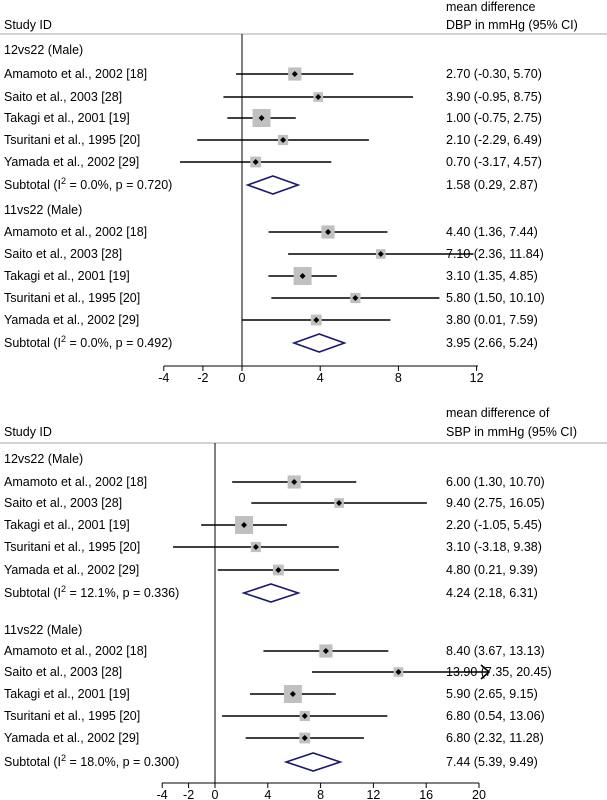 The image size is (607, 800). I want to click on x-axis: -4 -2 0 4 8 12, so click(321, 375).